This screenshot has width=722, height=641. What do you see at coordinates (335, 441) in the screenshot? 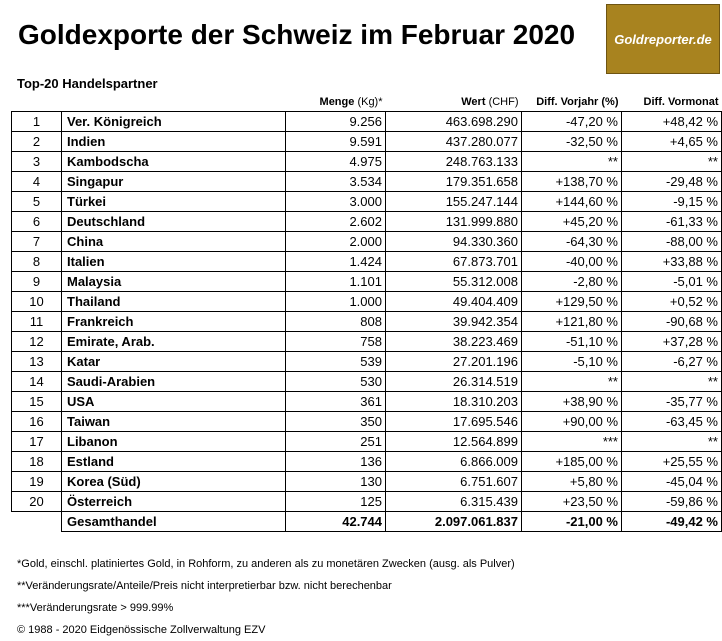
I see `cell-menge: 251` at bounding box center [335, 441].